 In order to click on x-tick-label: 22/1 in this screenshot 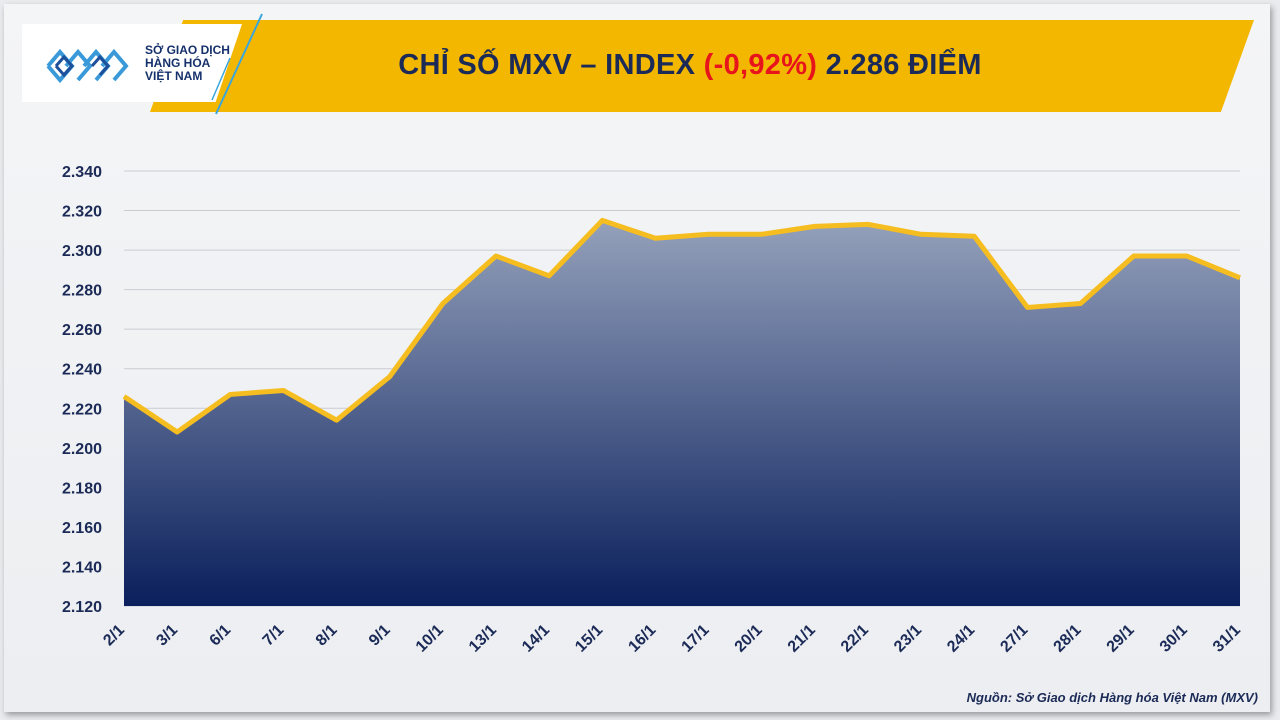, I will do `click(855, 639)`.